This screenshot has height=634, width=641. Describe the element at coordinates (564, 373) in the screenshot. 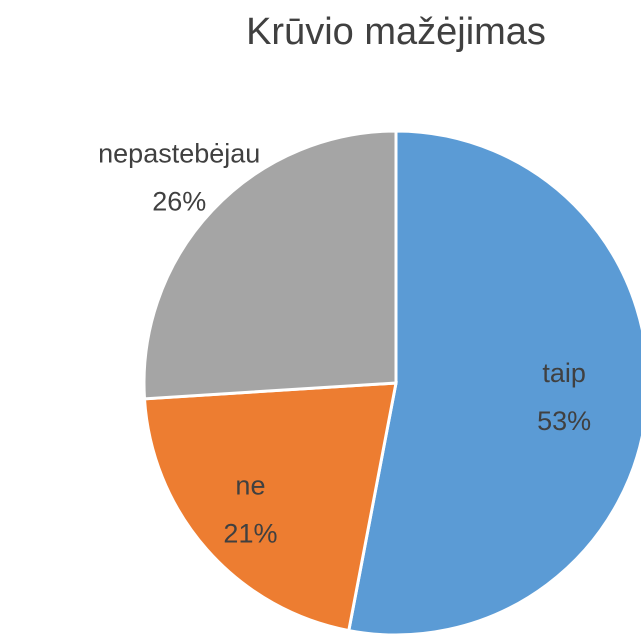

I see `slice-label: taip` at that location.